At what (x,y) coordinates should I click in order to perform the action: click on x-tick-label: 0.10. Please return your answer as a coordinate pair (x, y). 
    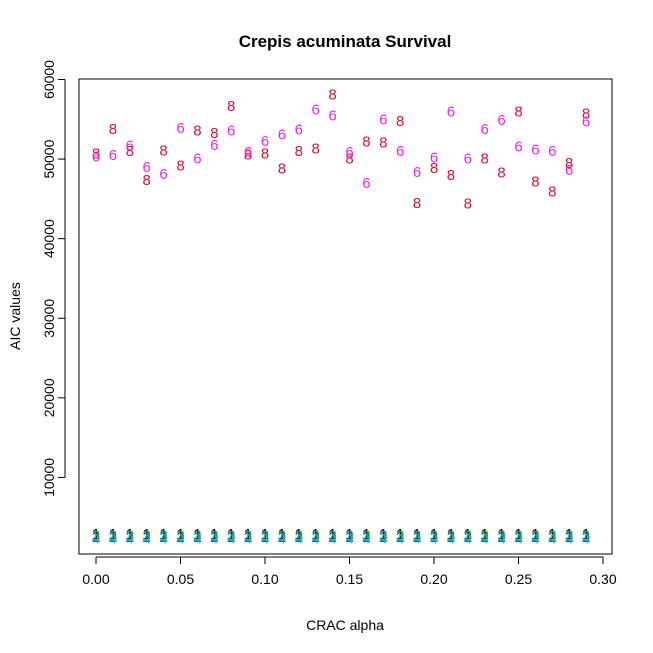
    Looking at the image, I should click on (264, 579).